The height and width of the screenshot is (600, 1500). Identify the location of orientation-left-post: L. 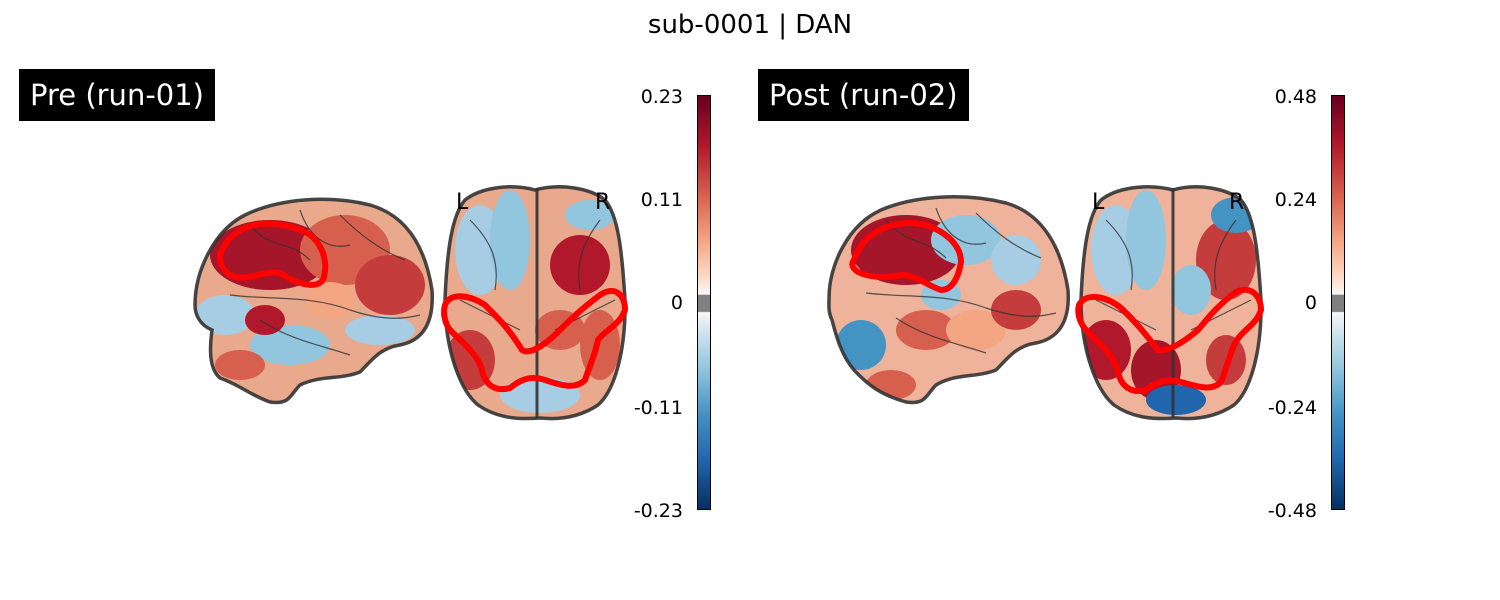
(1098, 202).